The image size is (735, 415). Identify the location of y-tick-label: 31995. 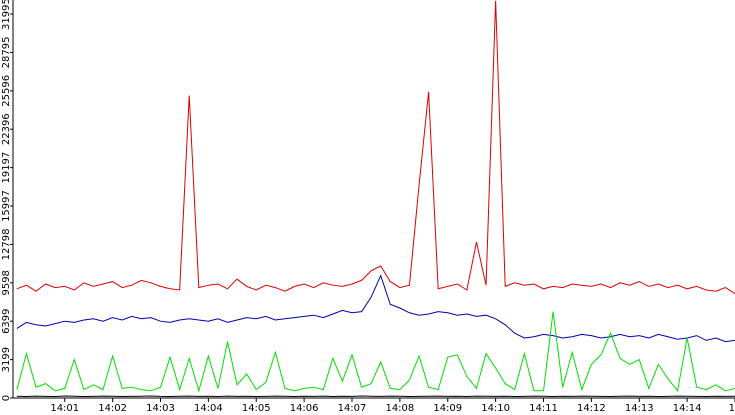
(6, 15).